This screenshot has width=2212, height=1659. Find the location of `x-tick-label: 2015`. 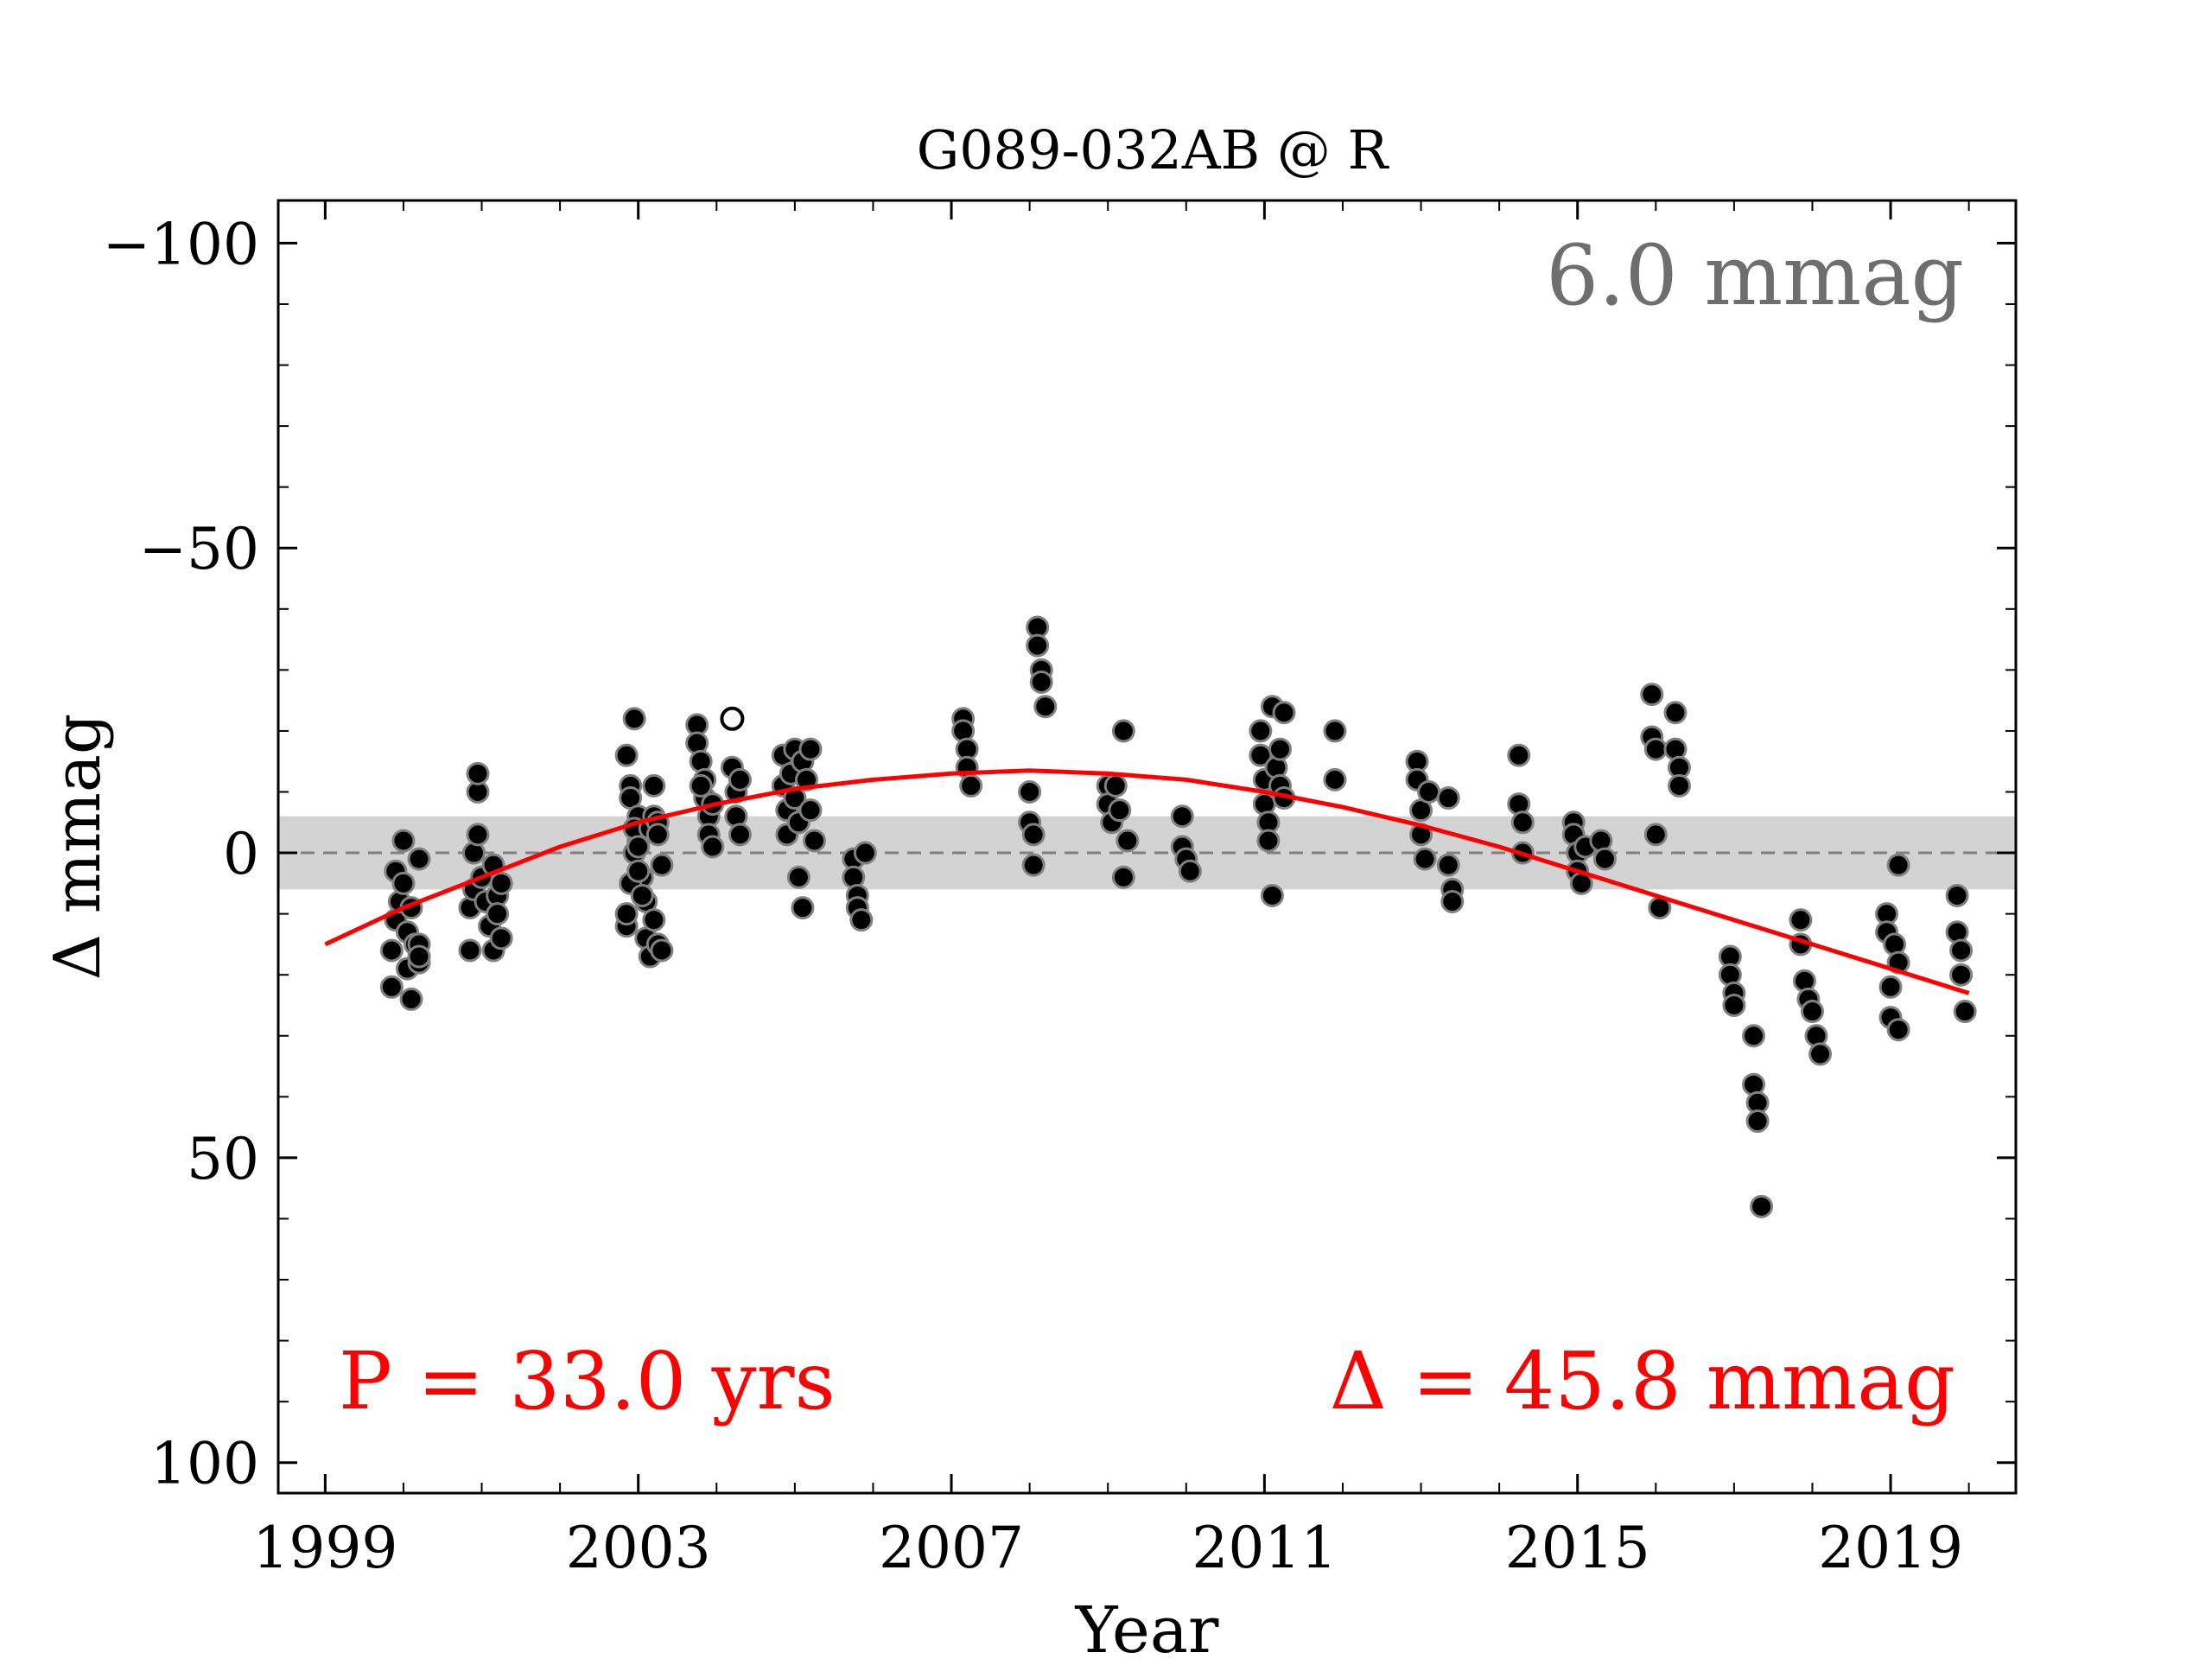

x-tick-label: 2015 is located at coordinates (1577, 1548).